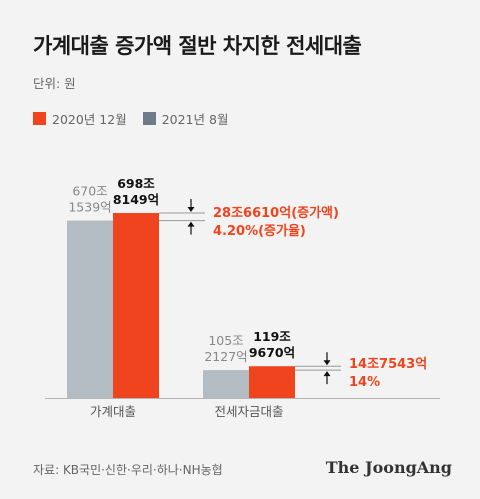  I want to click on legend-label-2021-08: 2021년 8월, so click(195, 119).